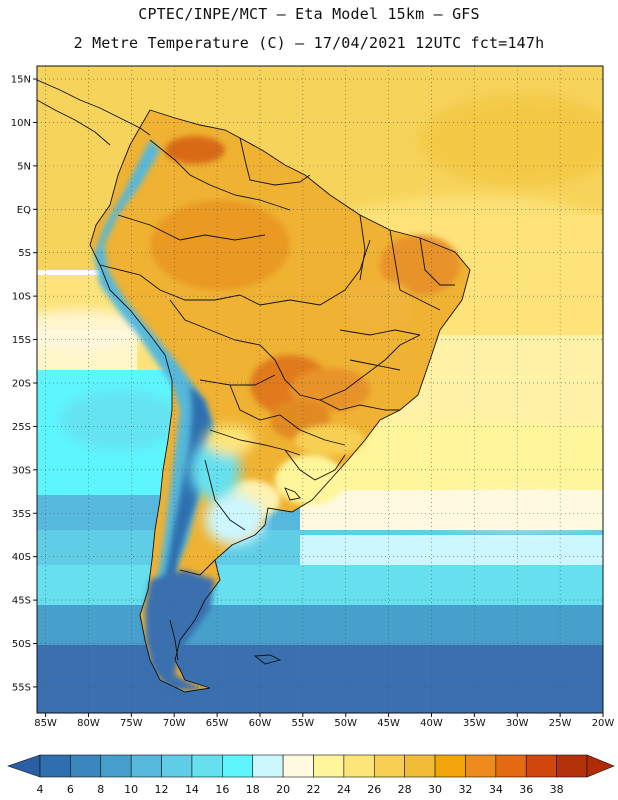 The image size is (618, 800). Describe the element at coordinates (45, 723) in the screenshot. I see `lon-label: 85W` at that location.